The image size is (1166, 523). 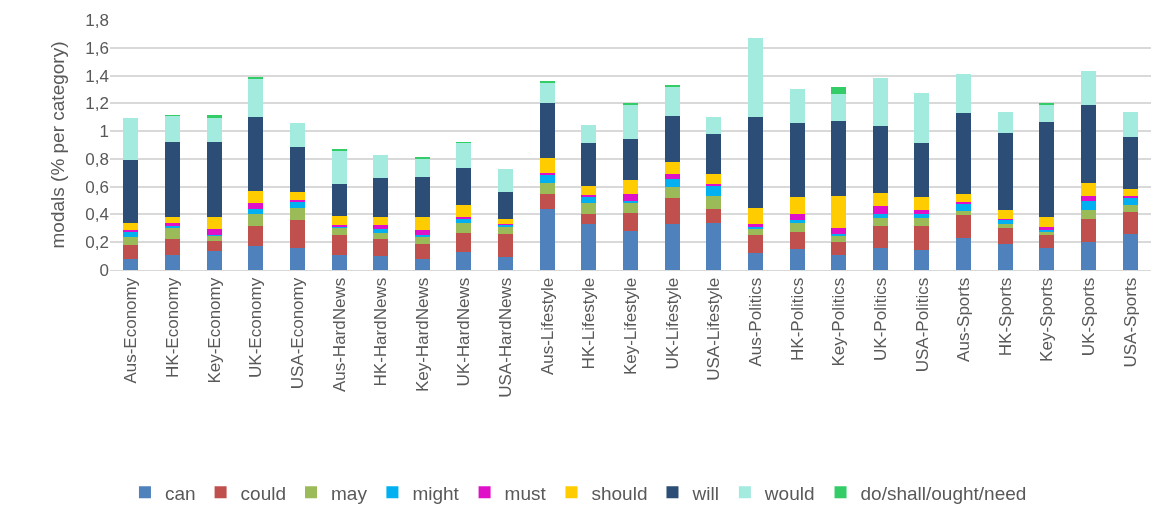 I want to click on legend-label: might, so click(x=436, y=493).